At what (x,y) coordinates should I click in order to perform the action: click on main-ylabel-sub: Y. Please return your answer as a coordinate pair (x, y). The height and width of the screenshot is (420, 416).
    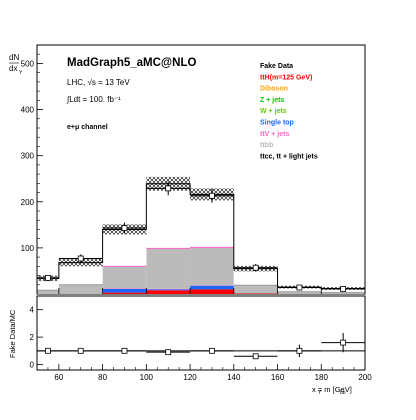
    Looking at the image, I should click on (21, 73).